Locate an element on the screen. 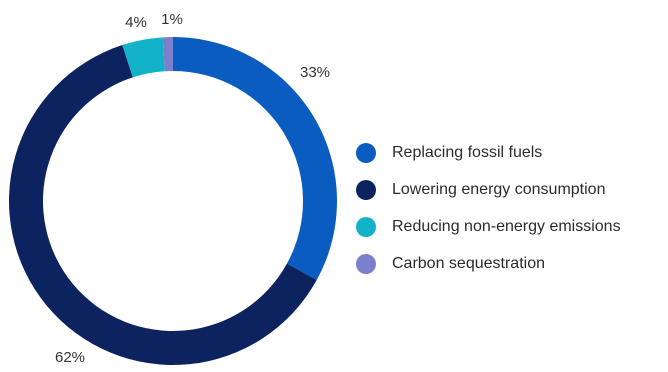 This screenshot has width=668, height=372. legend-label-replacing-fossil-fuels: Replacing fossil fuels is located at coordinates (467, 152).